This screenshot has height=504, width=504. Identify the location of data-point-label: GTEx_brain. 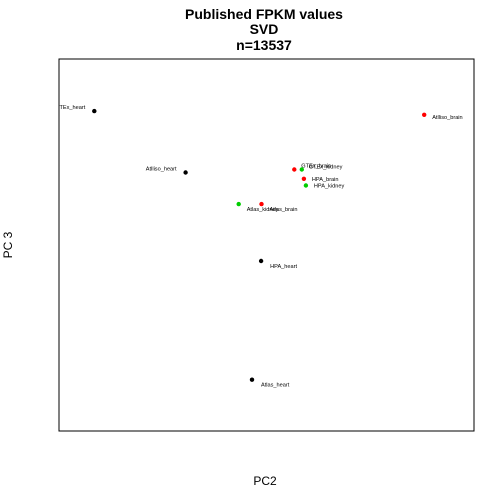
(316, 167).